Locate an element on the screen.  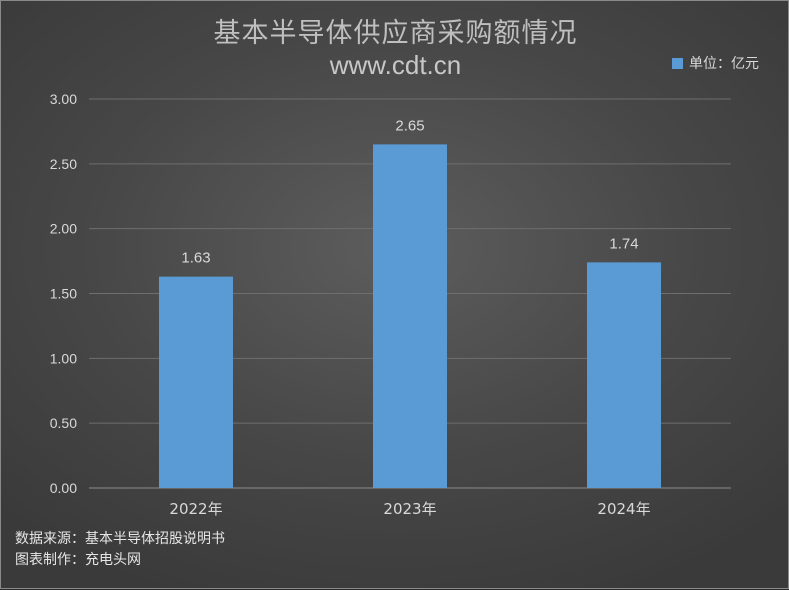
chart-maker-note: 图表制作：充电头网 is located at coordinates (78, 560).